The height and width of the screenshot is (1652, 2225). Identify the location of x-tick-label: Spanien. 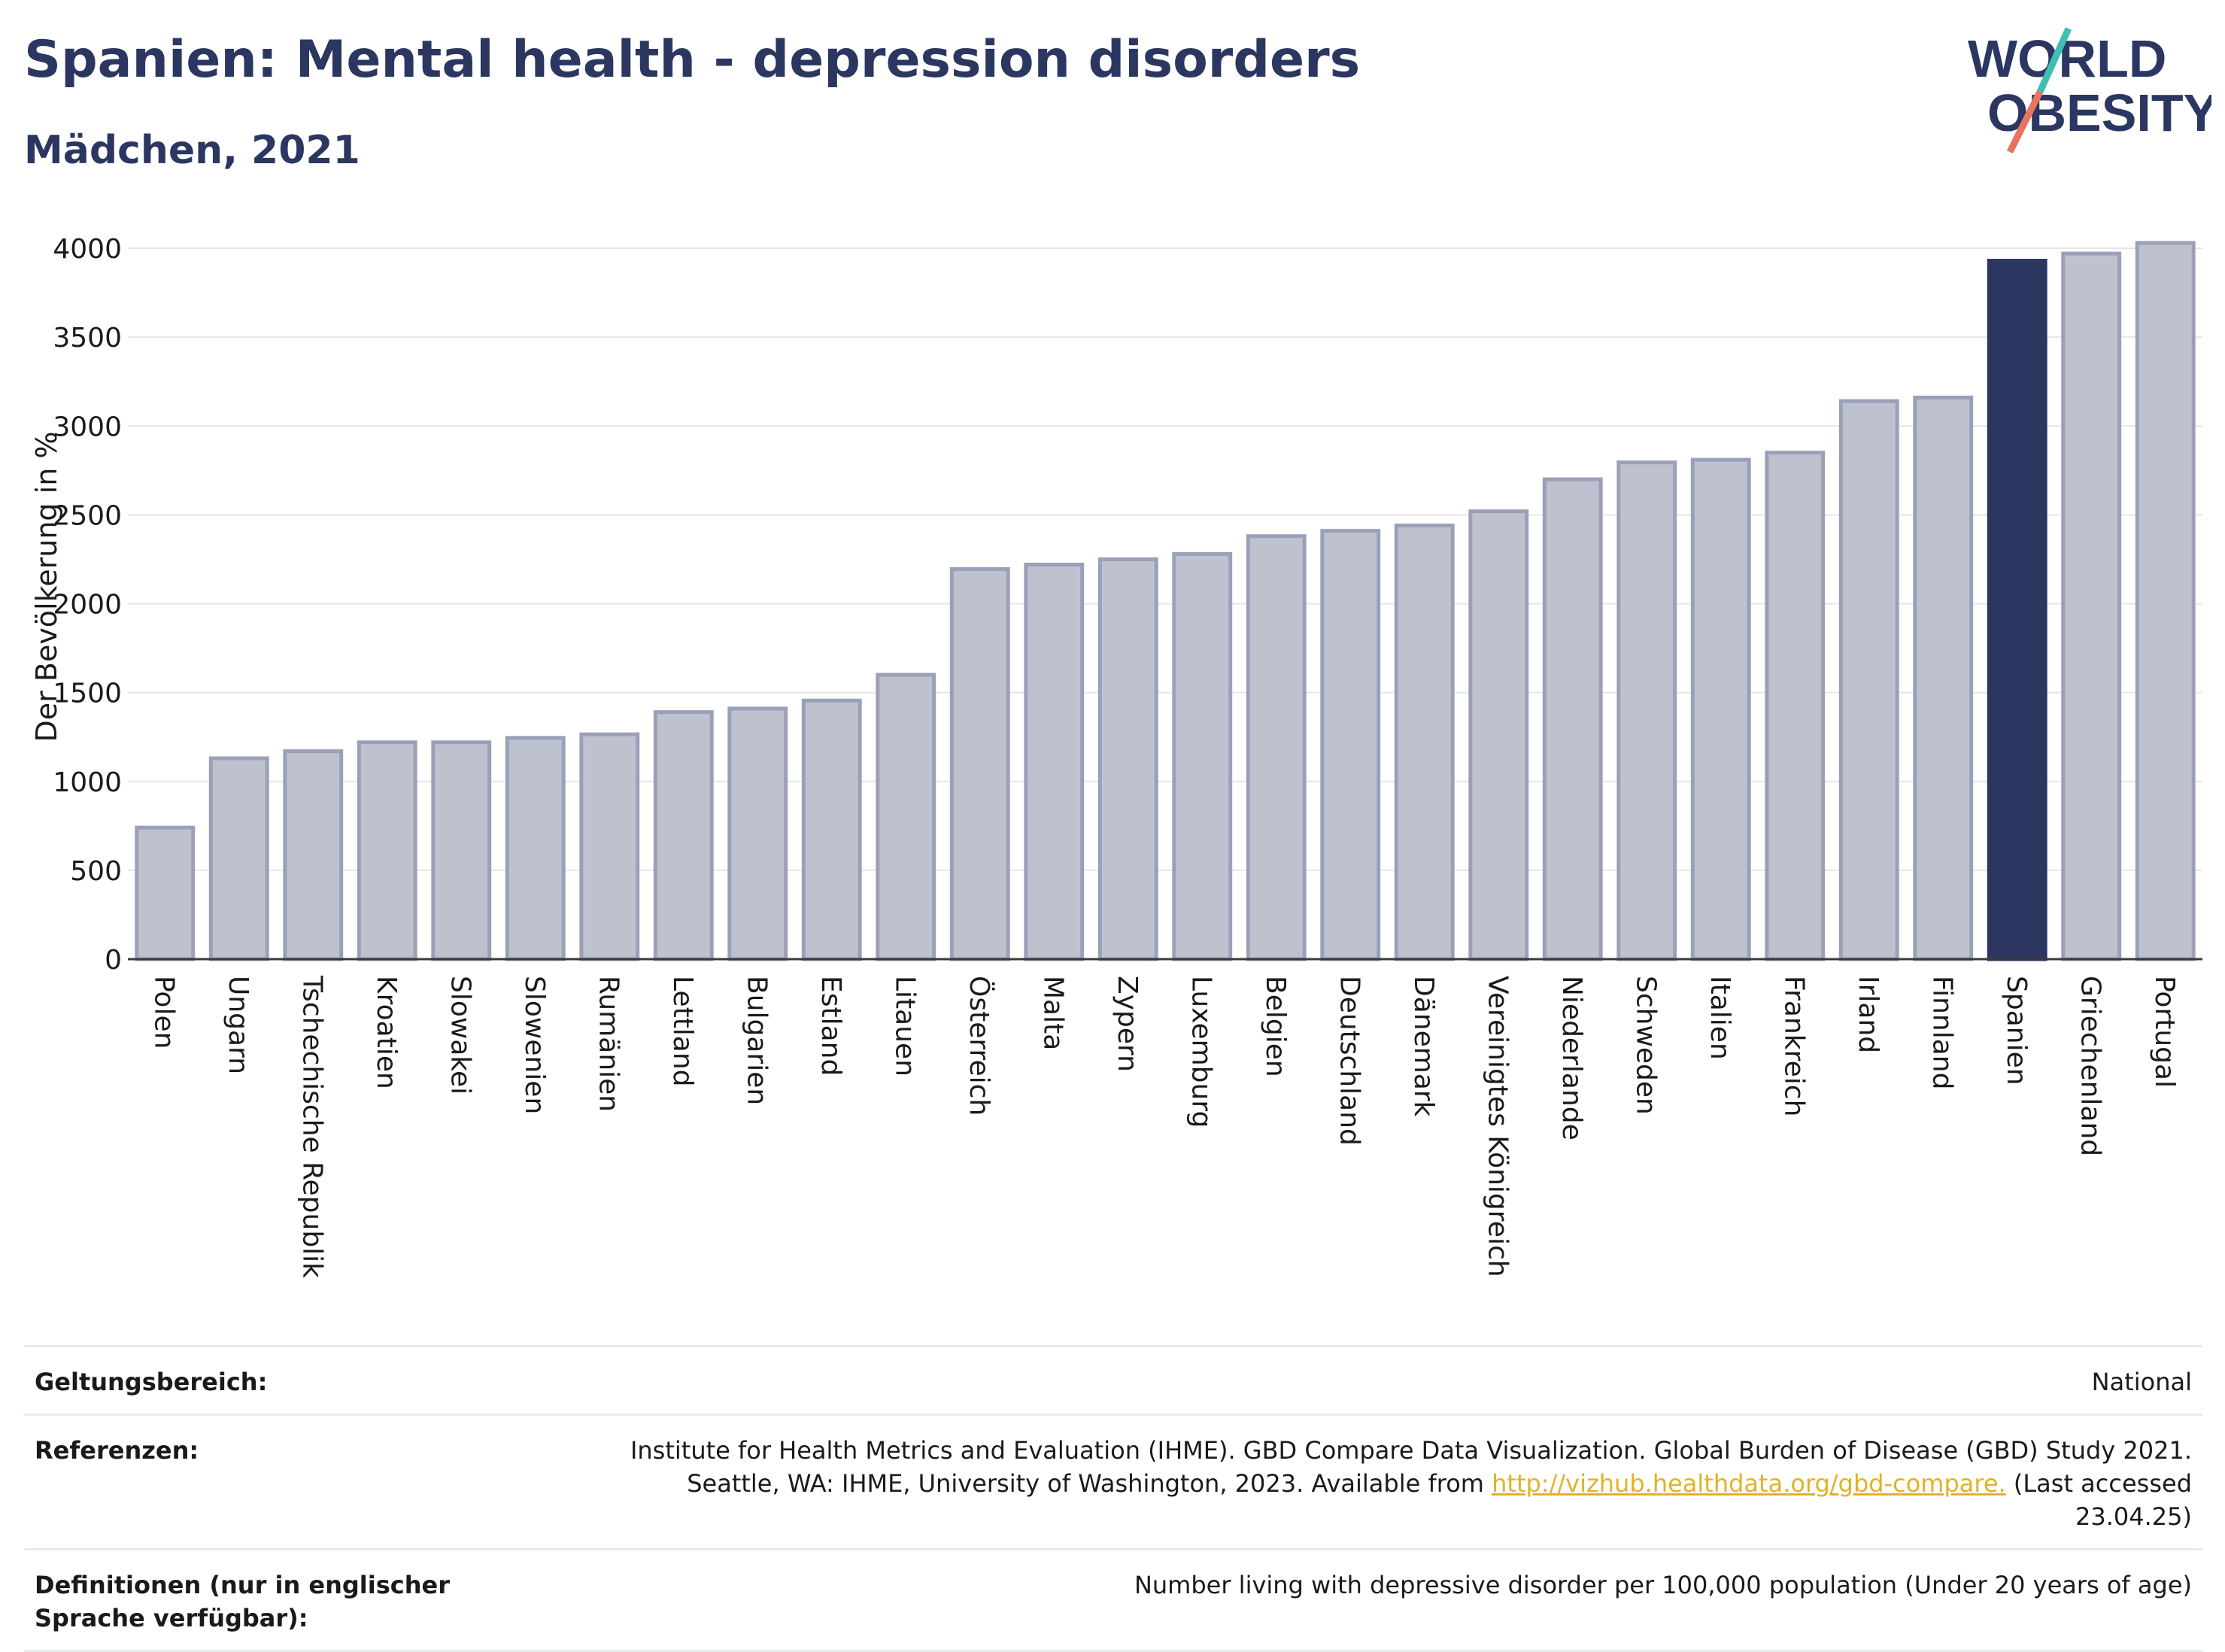
(2017, 1031).